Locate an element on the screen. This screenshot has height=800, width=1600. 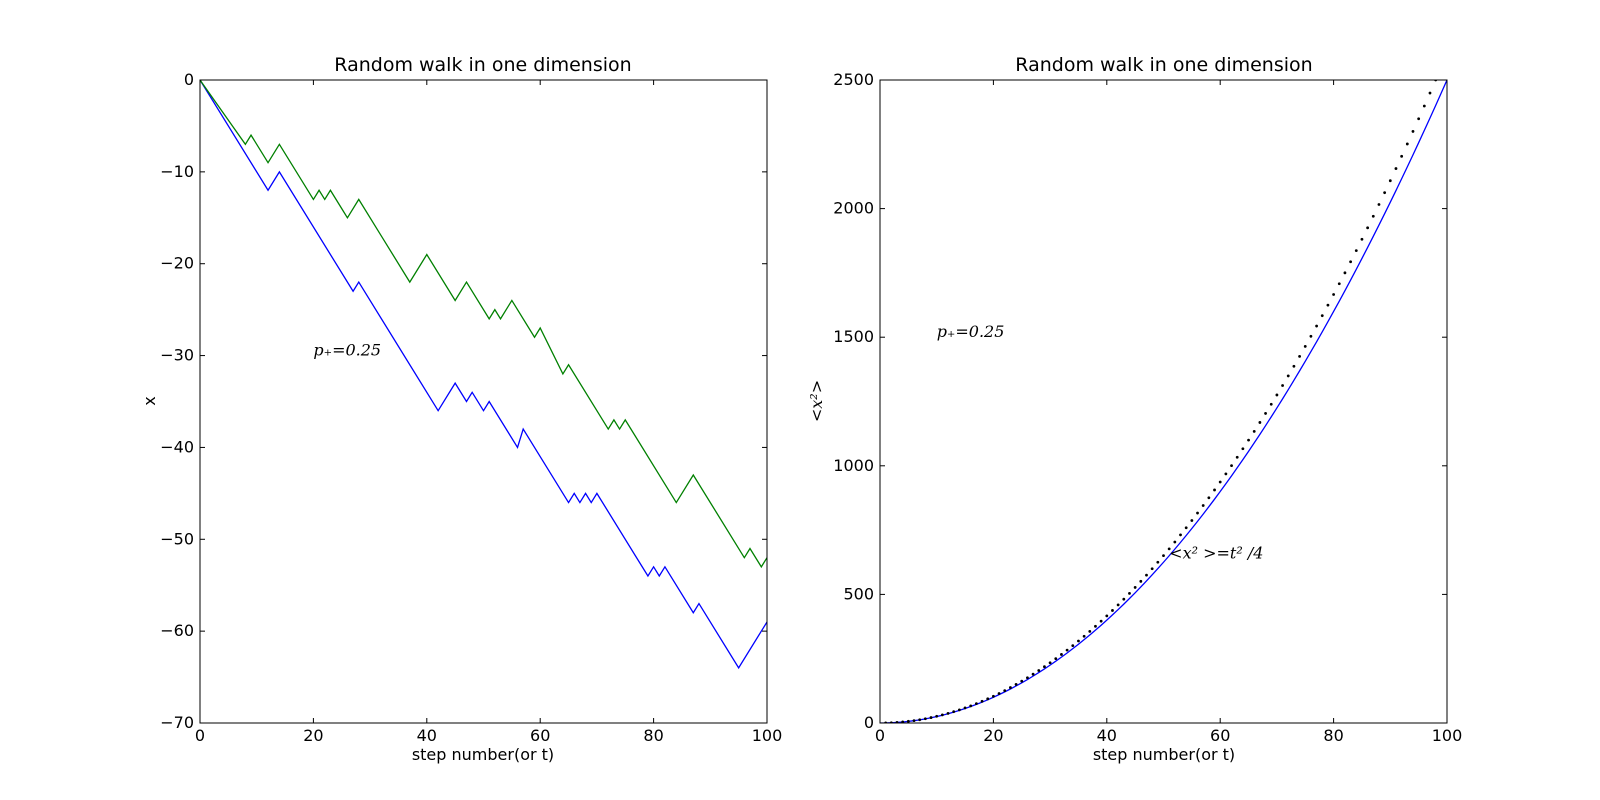
y-tick-label: 0 is located at coordinates (189, 79).